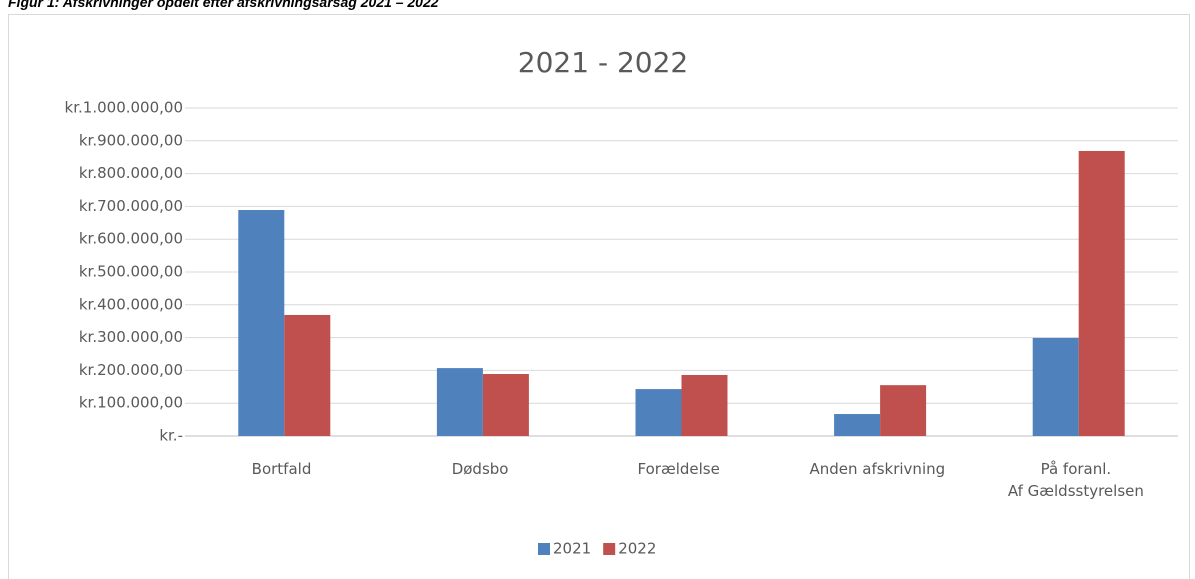  I want to click on y-tick-label: kr.300.000,00, so click(131, 337).